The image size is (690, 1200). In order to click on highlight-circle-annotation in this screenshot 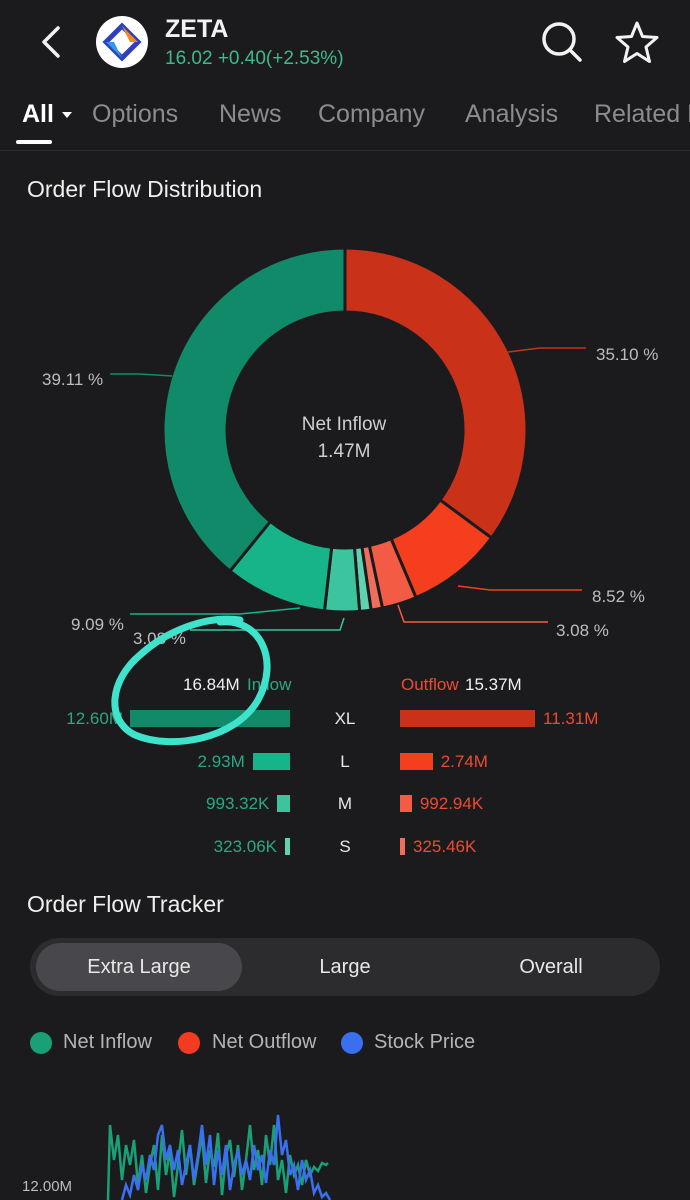, I will do `click(191, 680)`.